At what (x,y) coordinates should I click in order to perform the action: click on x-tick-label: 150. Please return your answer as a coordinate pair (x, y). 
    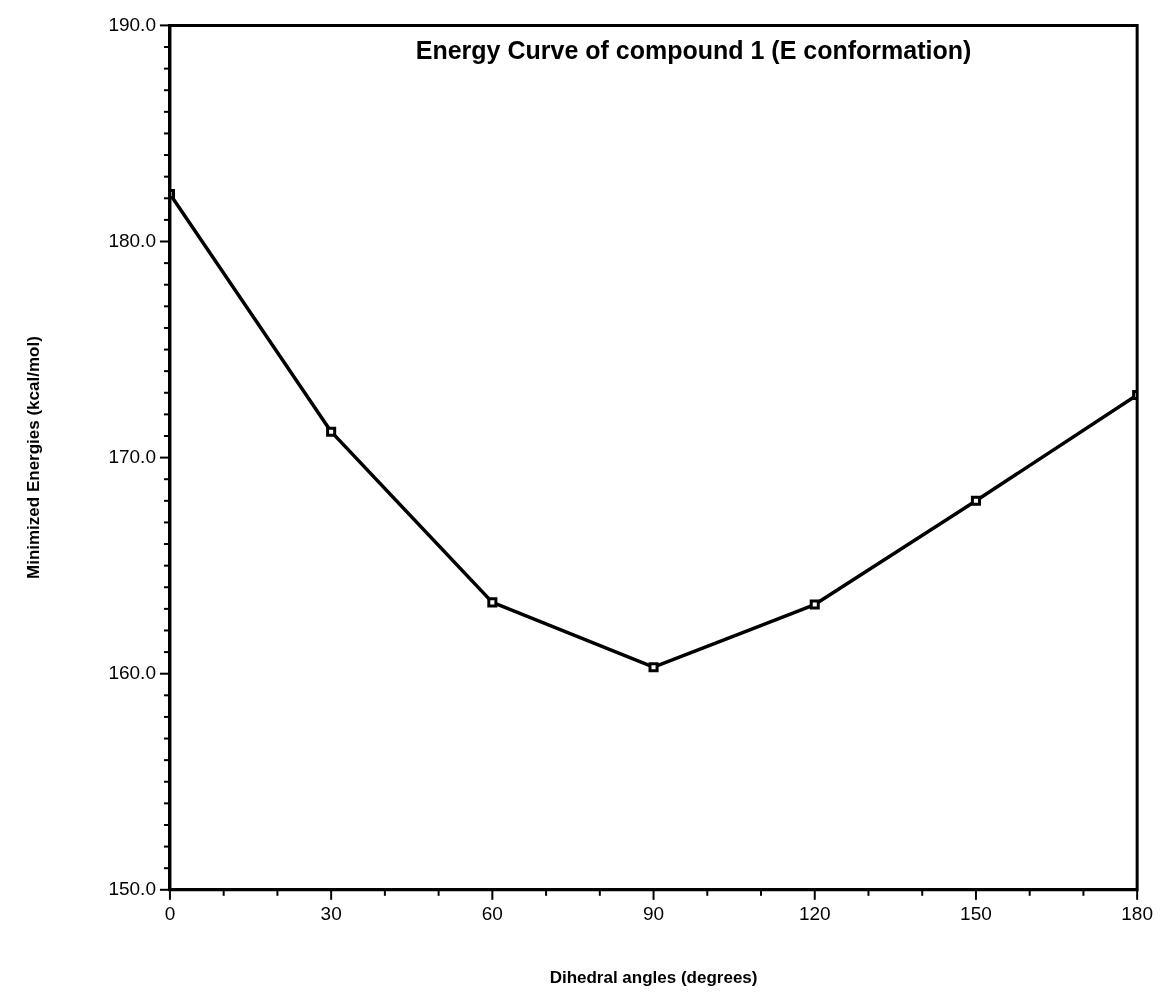
    Looking at the image, I should click on (976, 914).